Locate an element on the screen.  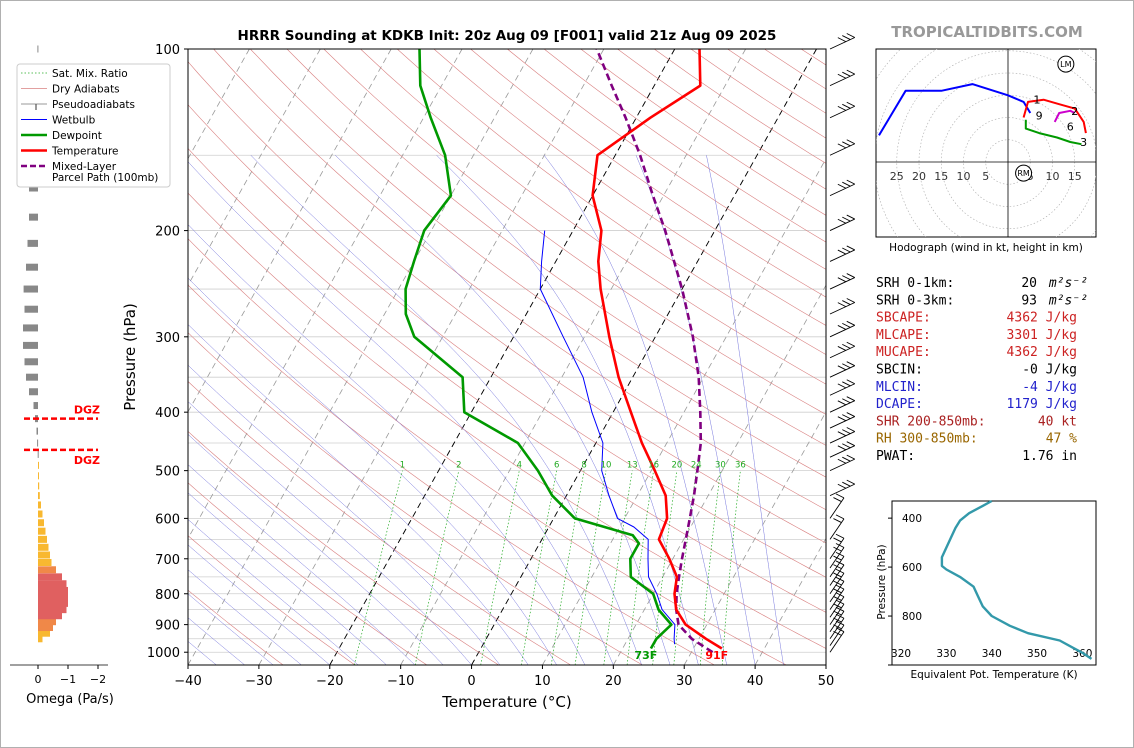
y-tick-label: 800 is located at coordinates (167, 595).